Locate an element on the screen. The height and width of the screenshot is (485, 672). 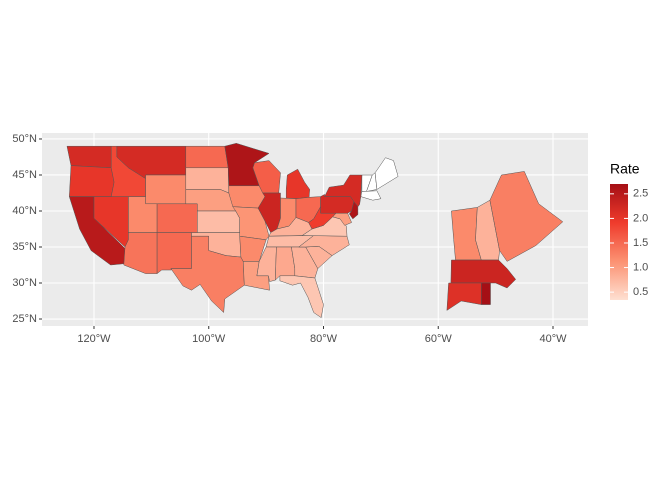
y-tick-label: 25°N is located at coordinates (24, 319).